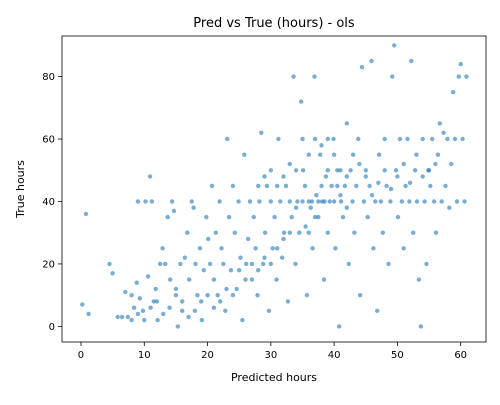 Image resolution: width=500 pixels, height=405 pixels. What do you see at coordinates (20, 189) in the screenshot?
I see `y-axis-label: True hours` at bounding box center [20, 189].